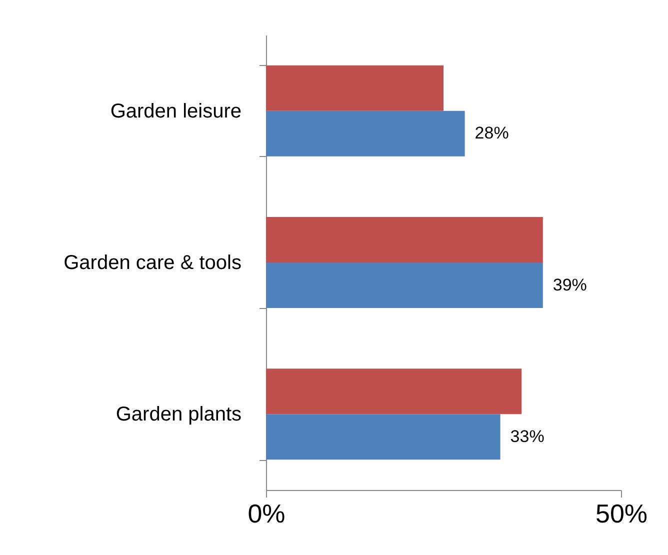 Image resolution: width=668 pixels, height=555 pixels. What do you see at coordinates (569, 284) in the screenshot?
I see `data-label: 39%` at bounding box center [569, 284].